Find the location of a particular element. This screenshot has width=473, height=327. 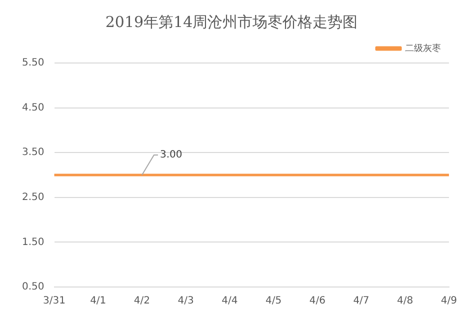

y-tick-label: 0.50 is located at coordinates (33, 287).